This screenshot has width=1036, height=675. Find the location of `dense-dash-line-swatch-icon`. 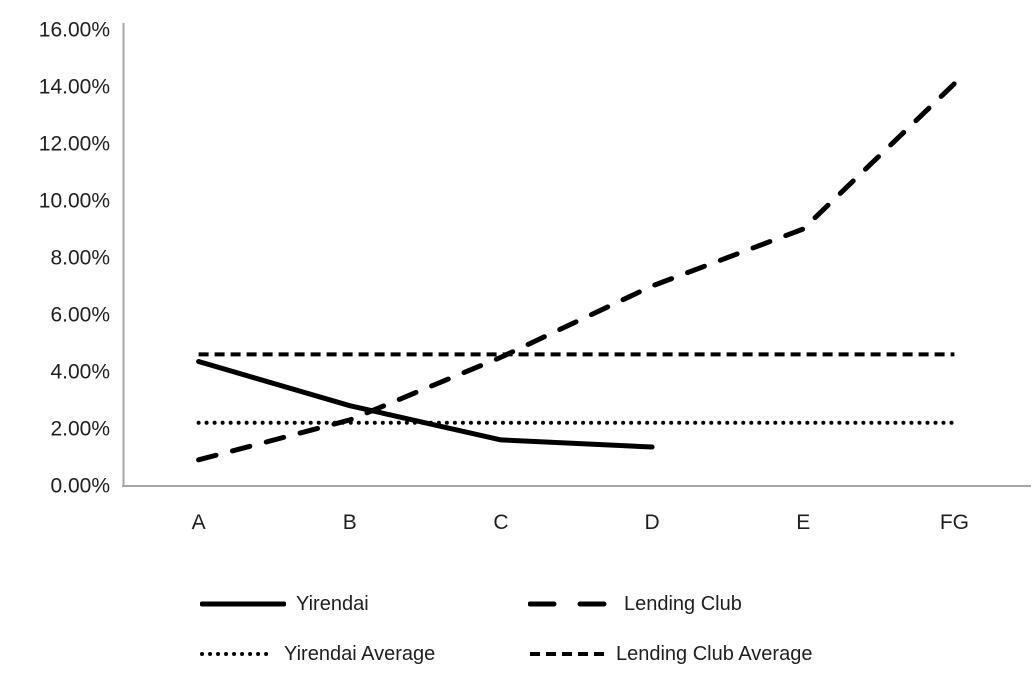

dense-dash-line-swatch-icon is located at coordinates (567, 654).